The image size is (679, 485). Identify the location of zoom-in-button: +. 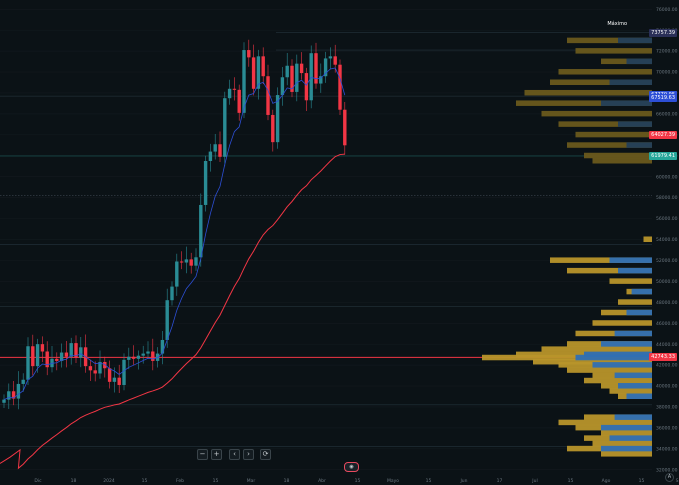
(216, 454).